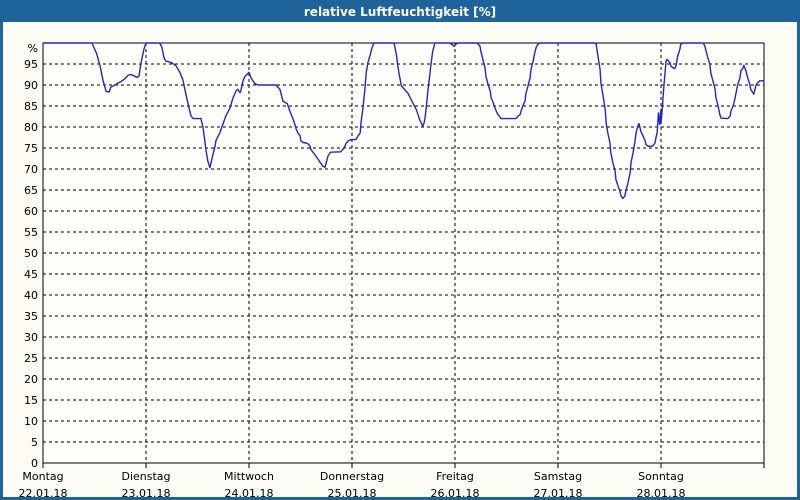 The height and width of the screenshot is (500, 800). Describe the element at coordinates (43, 493) in the screenshot. I see `x-axis-date-label: 22.01.18` at that location.